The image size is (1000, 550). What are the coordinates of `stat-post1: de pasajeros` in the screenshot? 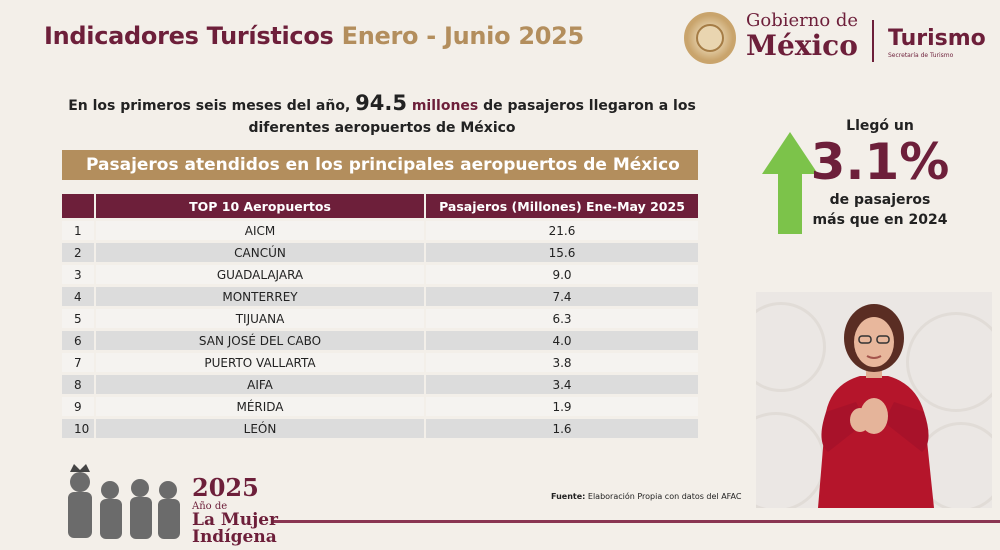 It's located at (880, 200).